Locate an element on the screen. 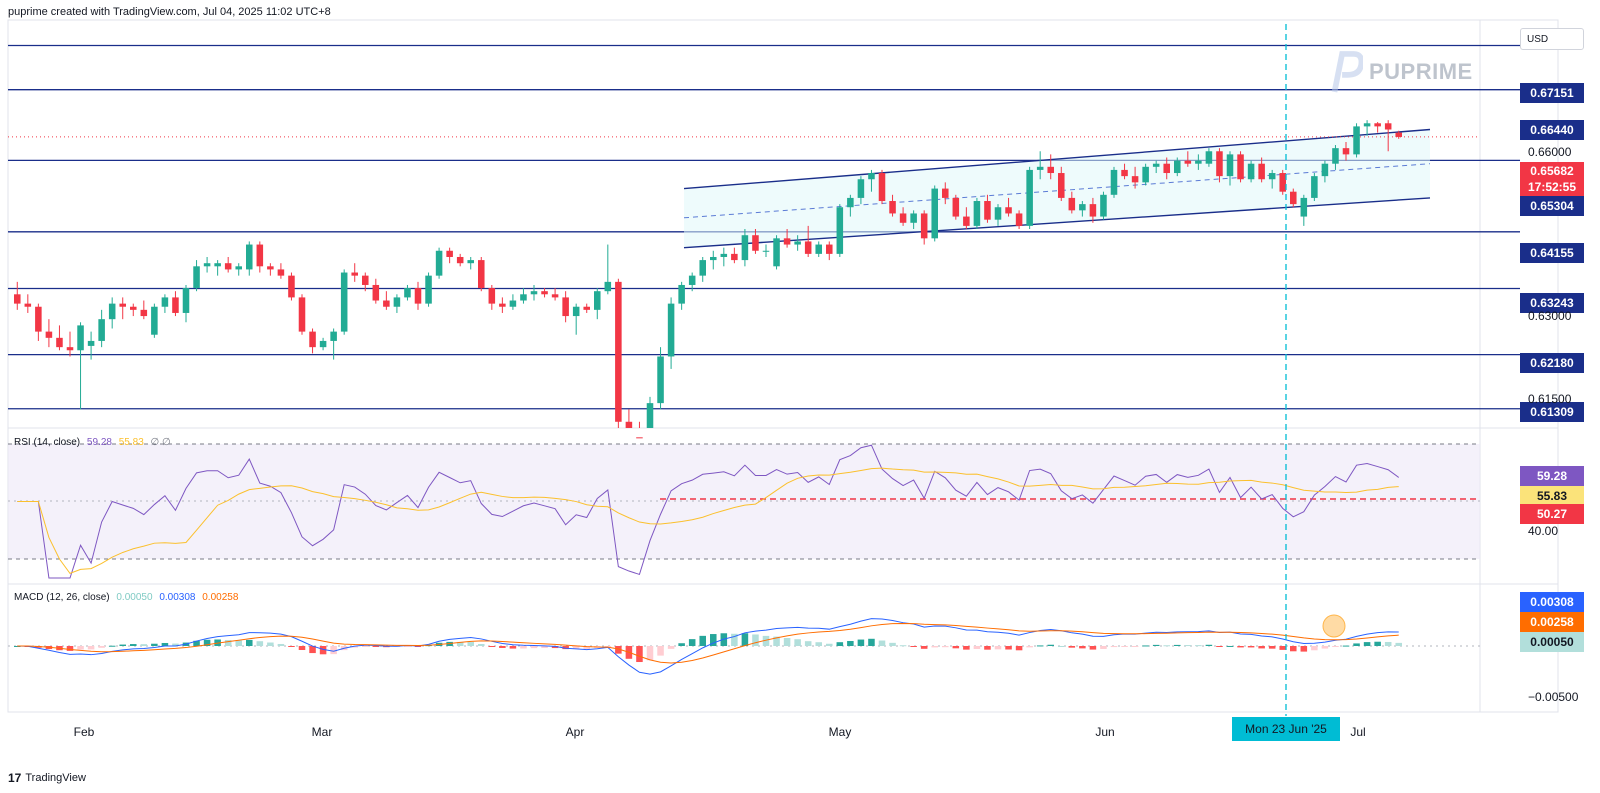  tradingview-footer: 17 TradingView is located at coordinates (47, 778).